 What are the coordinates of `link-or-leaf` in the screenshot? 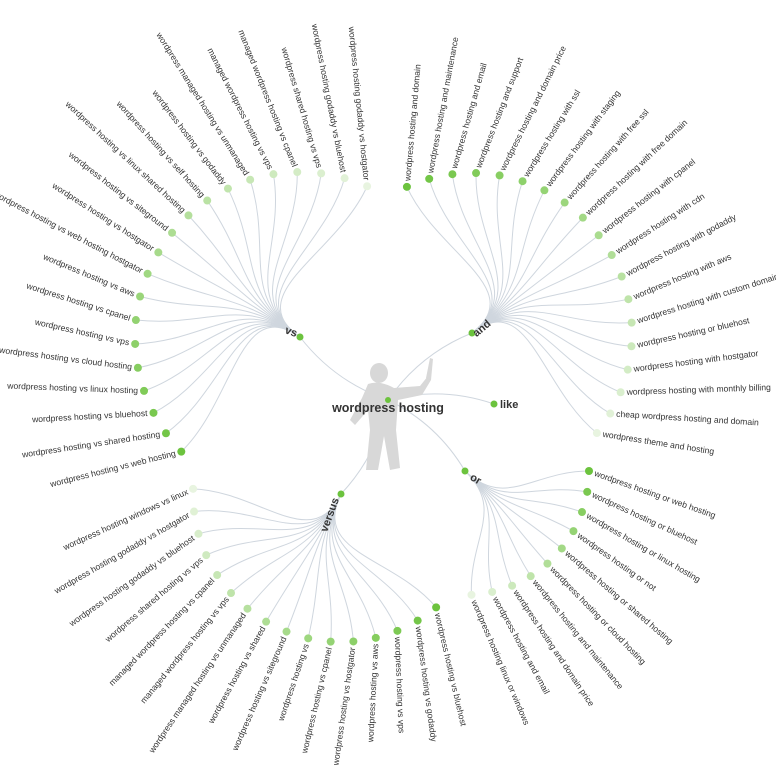 It's located at (498, 523).